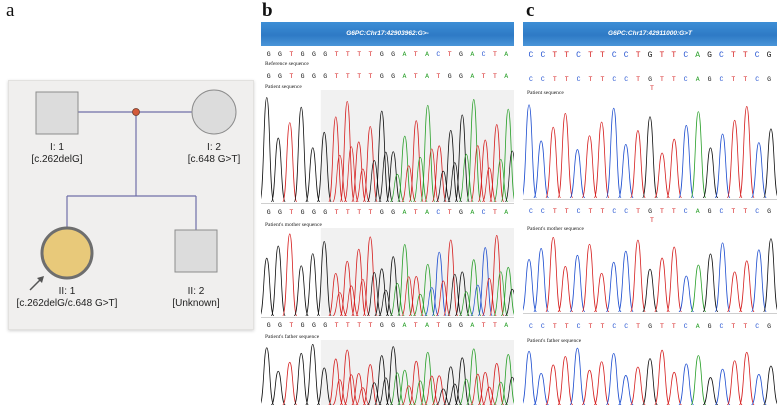  I want to click on proband-label: II: 1, so click(67, 291).